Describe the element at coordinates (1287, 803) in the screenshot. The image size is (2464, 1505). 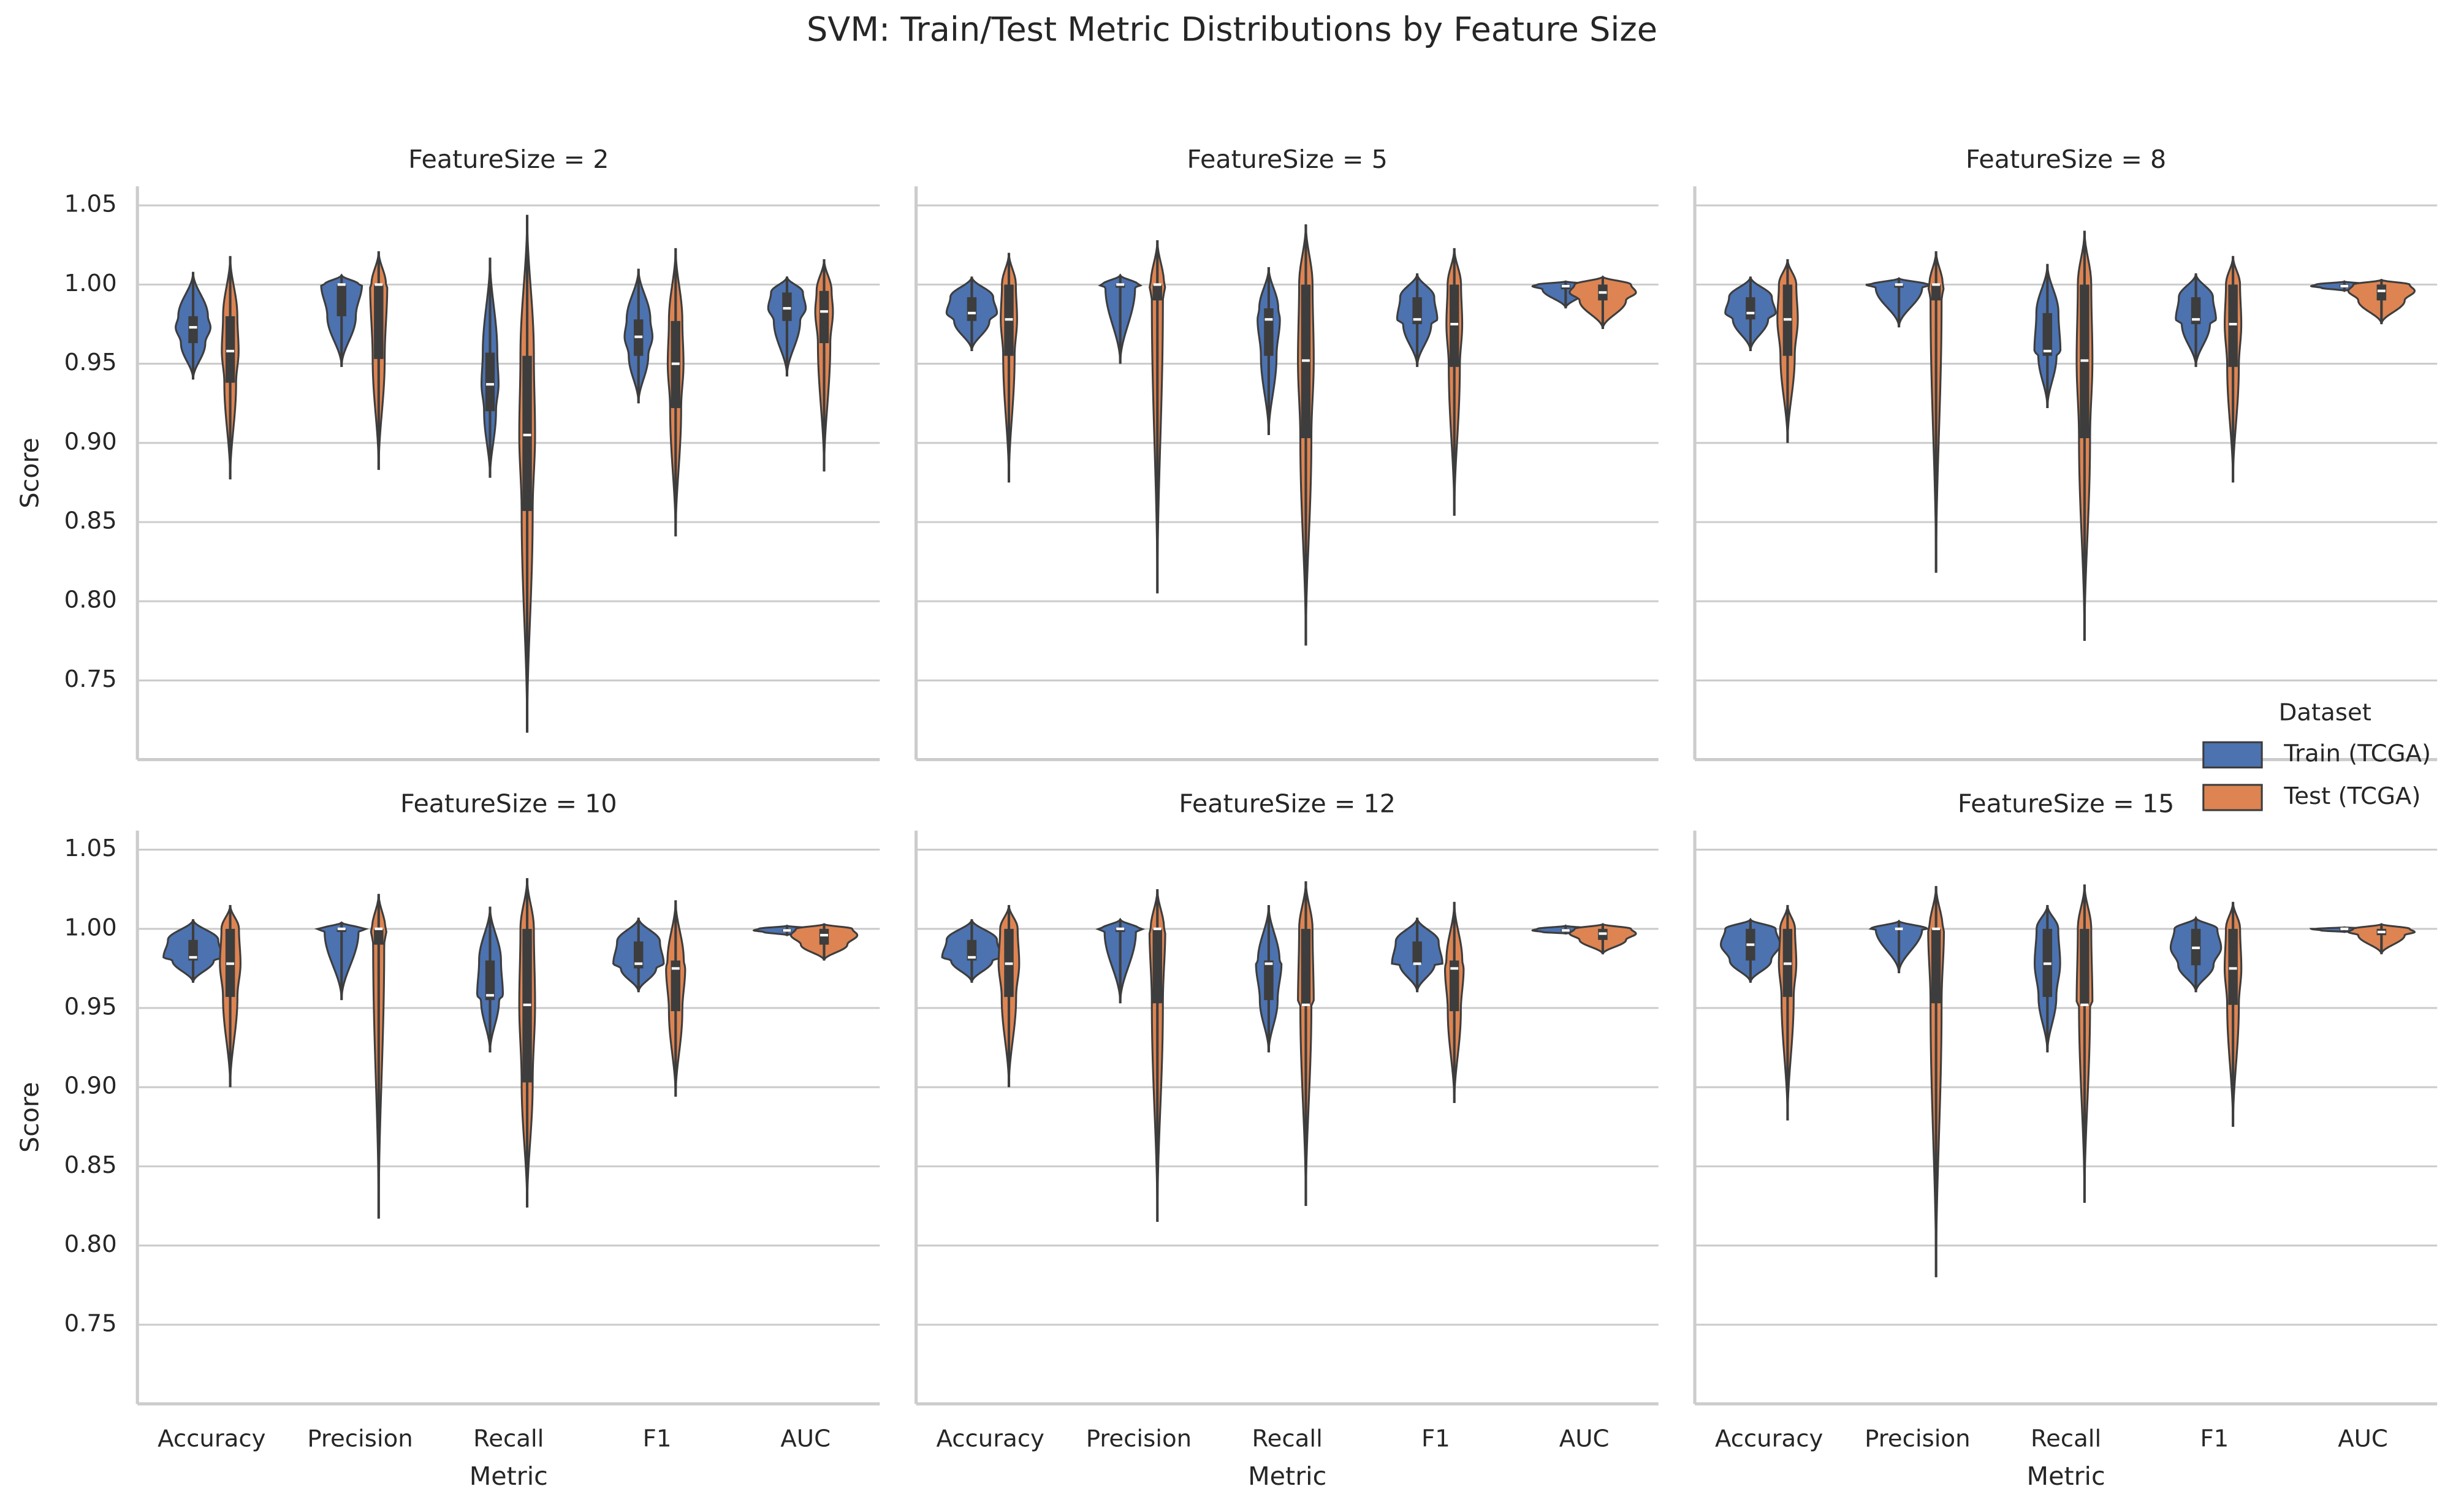
I see `panel-title: FeatureSize = 12` at that location.